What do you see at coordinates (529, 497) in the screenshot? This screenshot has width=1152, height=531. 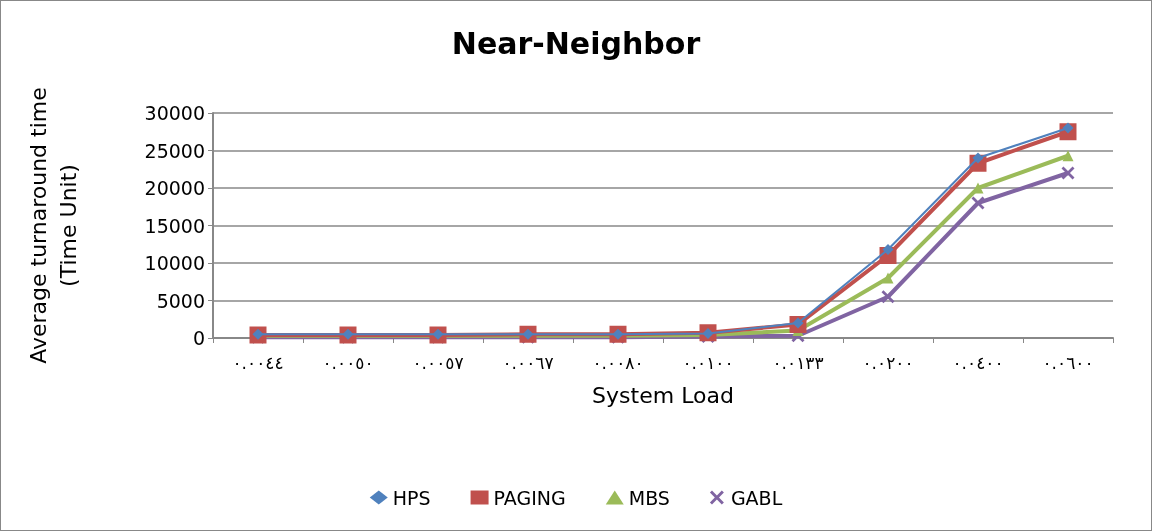 I see `legend-label: PAGING` at bounding box center [529, 497].